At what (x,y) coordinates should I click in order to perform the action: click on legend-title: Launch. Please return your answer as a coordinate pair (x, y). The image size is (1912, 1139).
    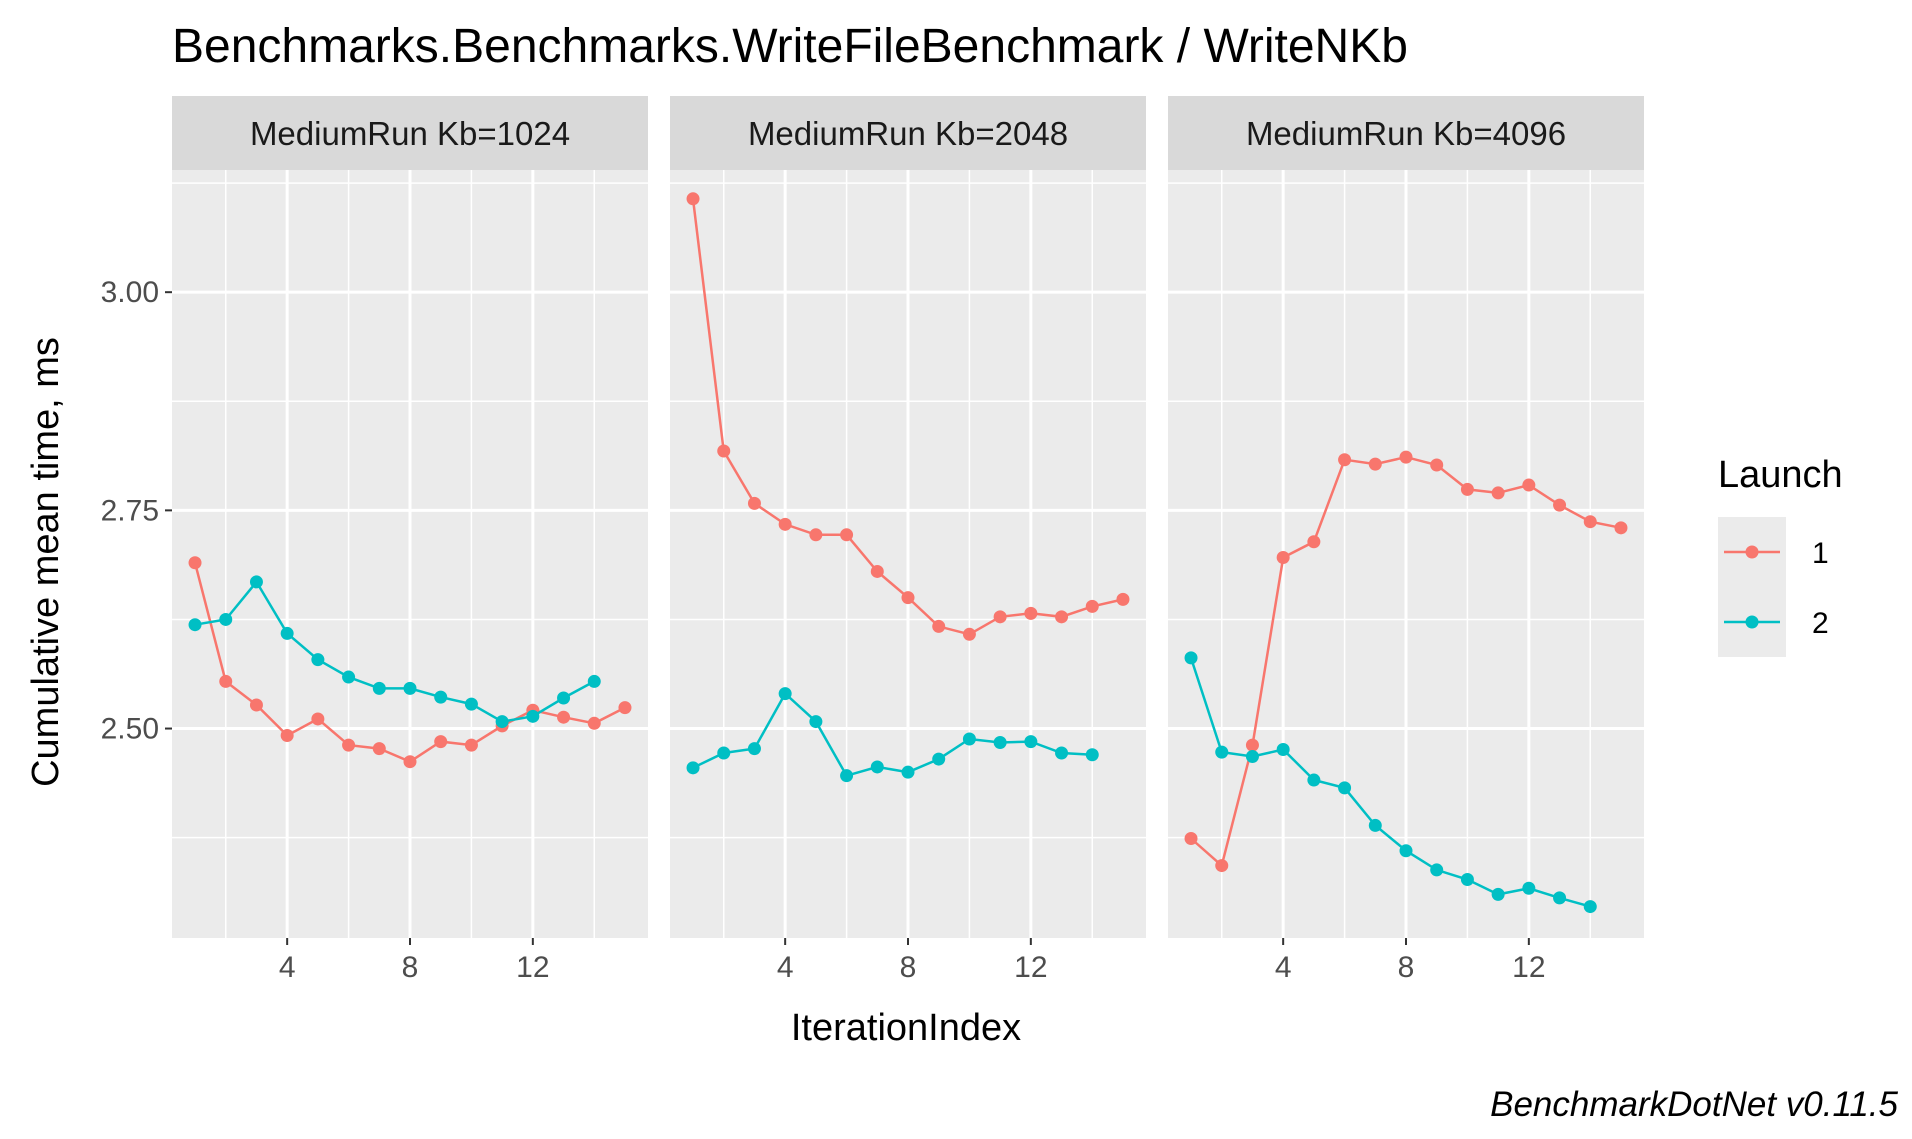
    Looking at the image, I should click on (1780, 475).